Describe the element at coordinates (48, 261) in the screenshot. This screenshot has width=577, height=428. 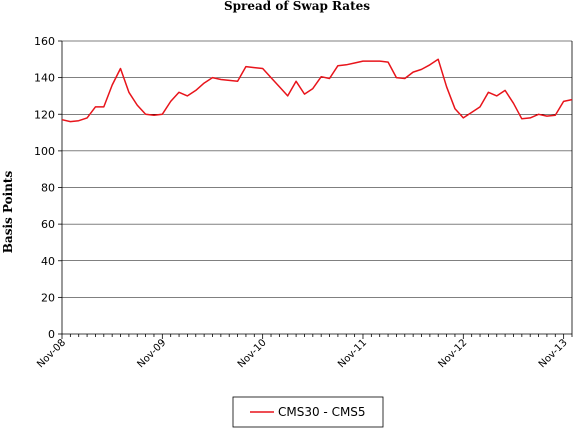
I see `y-tick-label: 40` at that location.